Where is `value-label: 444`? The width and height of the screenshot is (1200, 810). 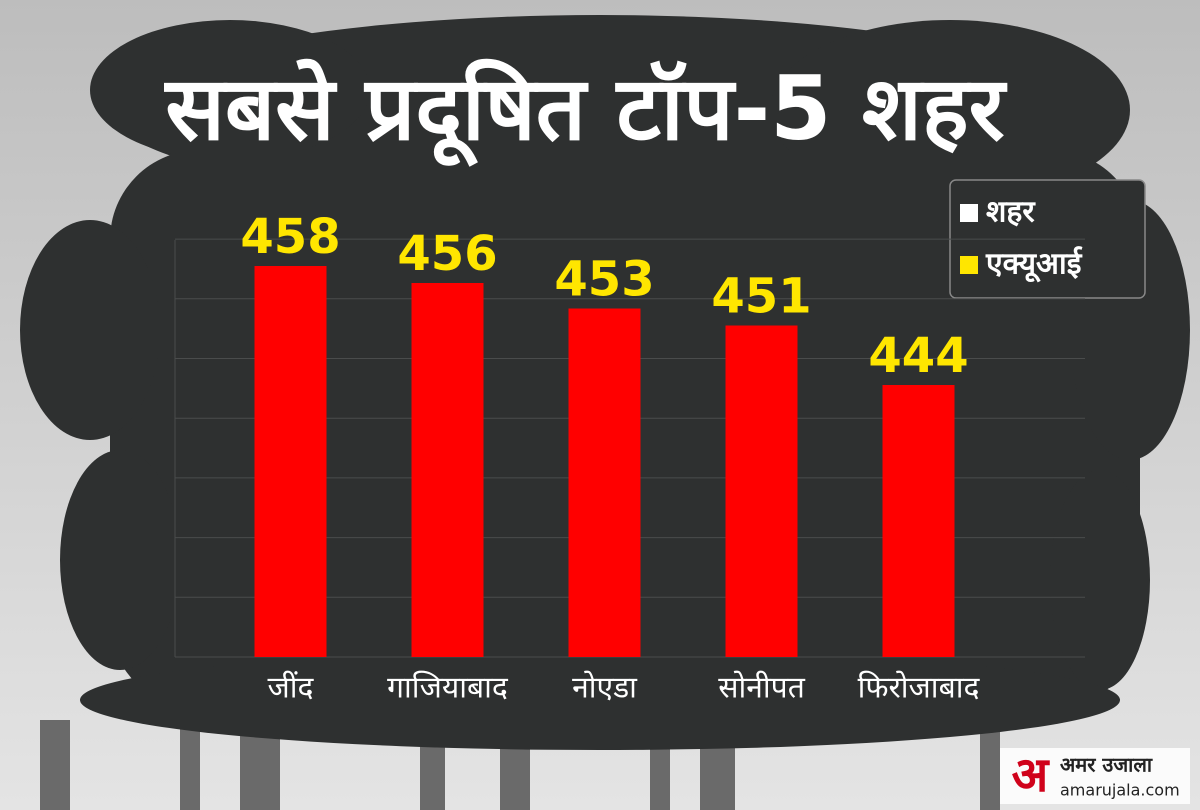 value-label: 444 is located at coordinates (918, 356).